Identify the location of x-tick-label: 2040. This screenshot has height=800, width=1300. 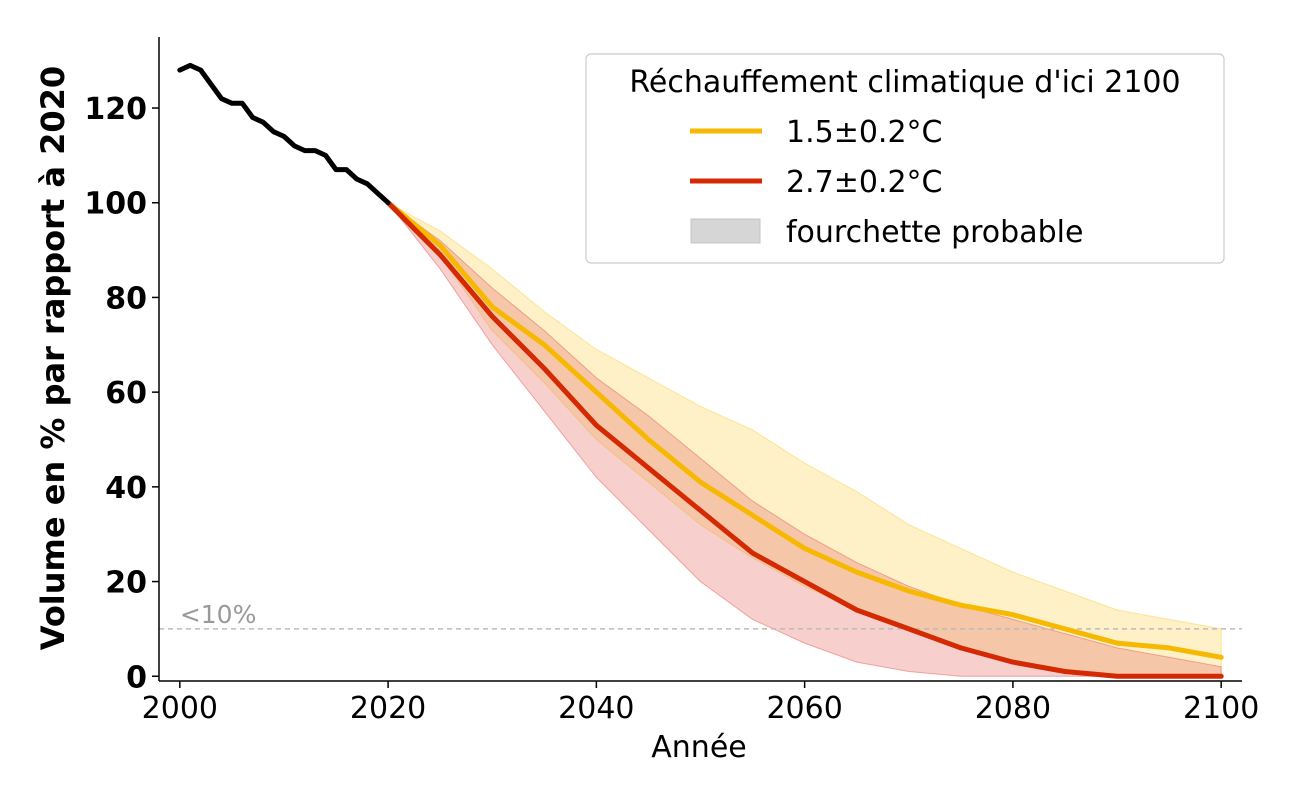
(596, 708).